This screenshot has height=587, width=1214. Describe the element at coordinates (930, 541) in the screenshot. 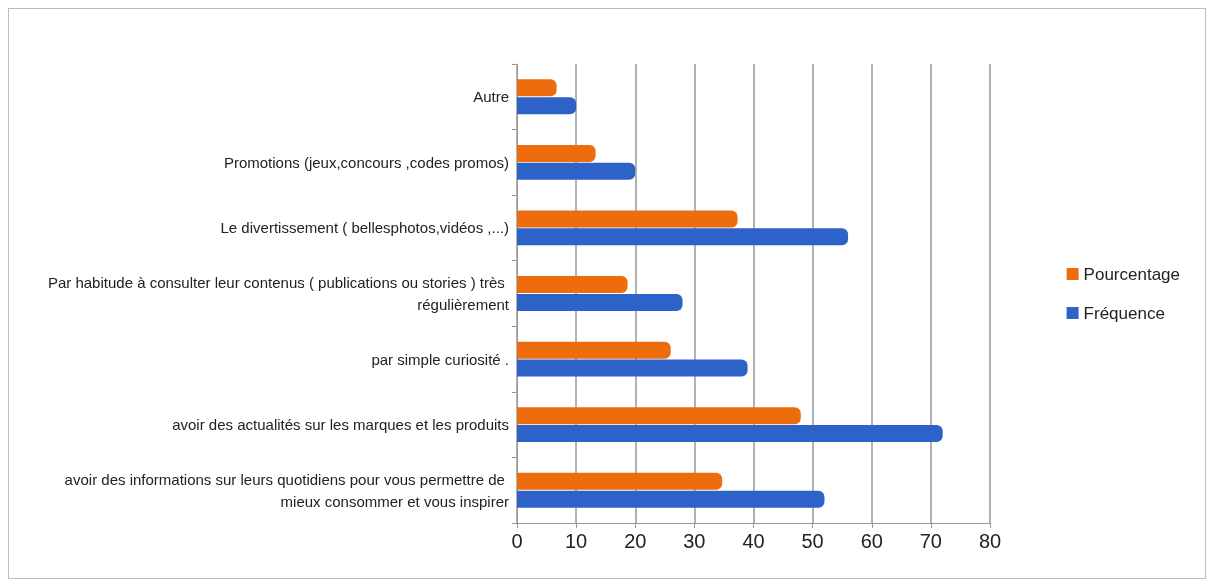

I see `x-tick-label: 70` at that location.